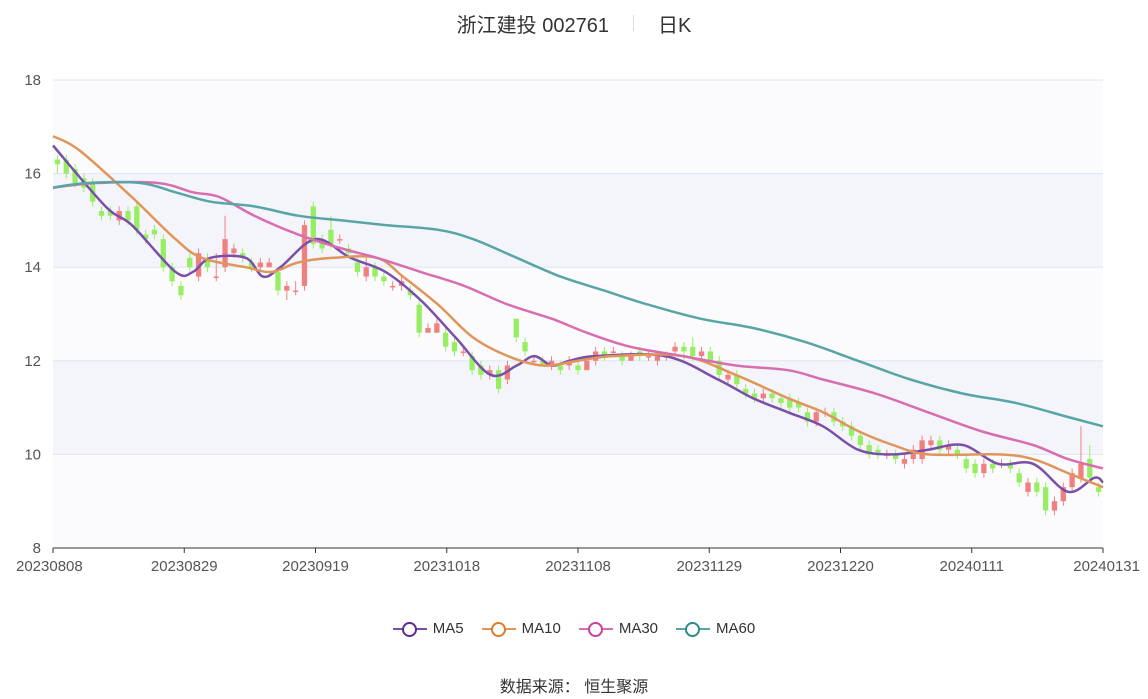 This screenshot has height=699, width=1148. What do you see at coordinates (736, 628) in the screenshot?
I see `legend-label: MA60` at bounding box center [736, 628].